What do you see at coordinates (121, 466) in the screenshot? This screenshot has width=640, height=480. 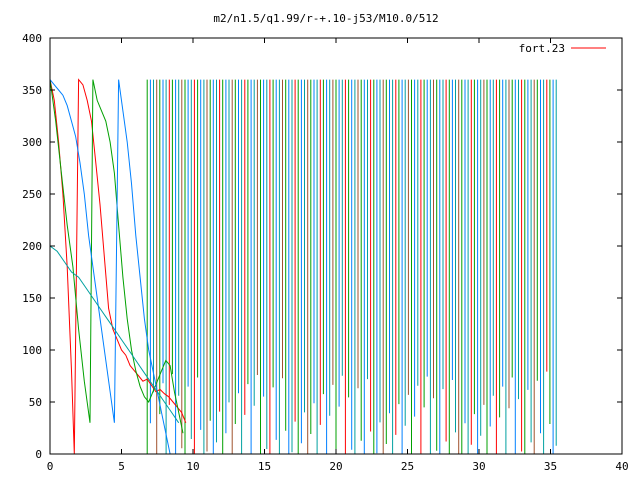 I see `x-tick-label: 5` at bounding box center [121, 466].